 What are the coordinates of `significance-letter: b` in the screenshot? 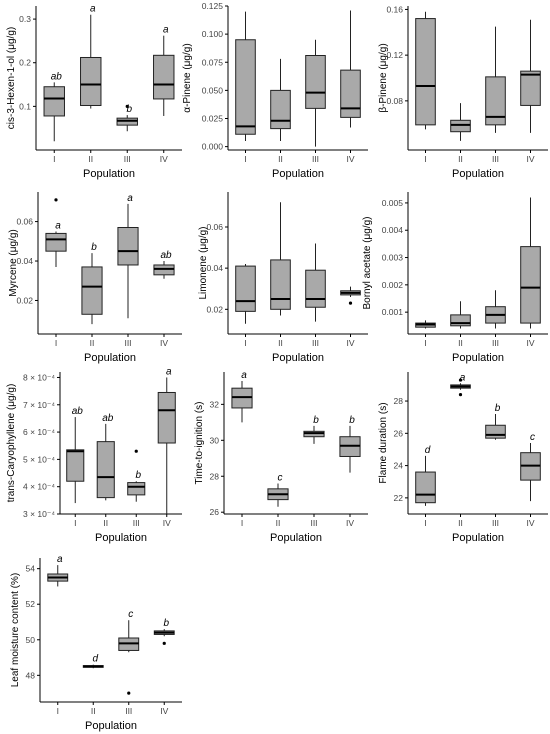 It's located at (498, 408).